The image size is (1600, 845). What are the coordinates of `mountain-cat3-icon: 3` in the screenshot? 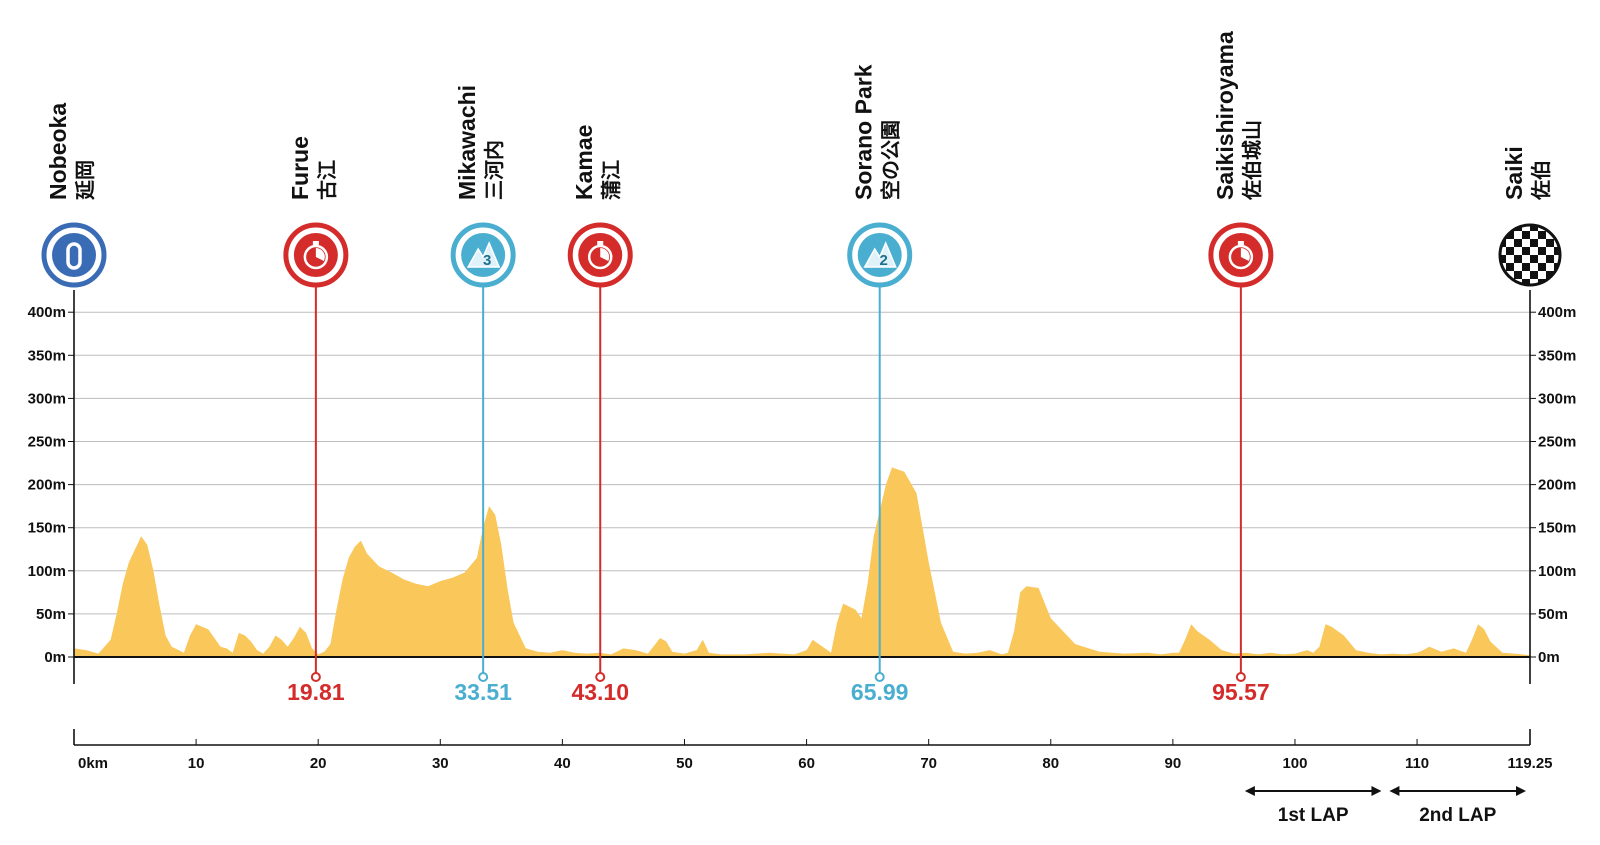 It's located at (483, 255).